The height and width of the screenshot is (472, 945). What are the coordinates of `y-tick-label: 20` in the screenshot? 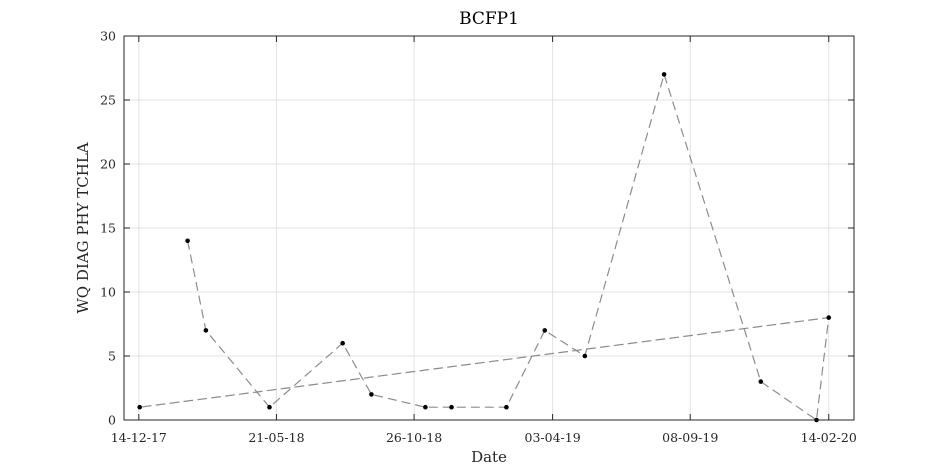 It's located at (108, 164).